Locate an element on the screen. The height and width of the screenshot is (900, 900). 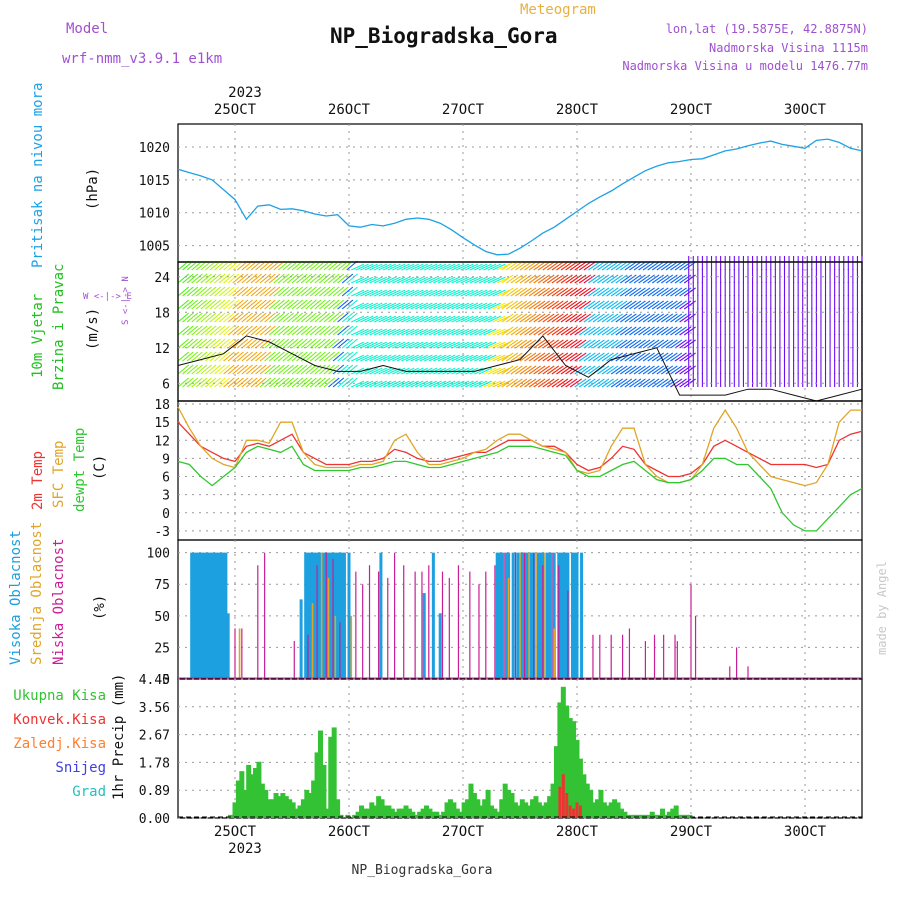
y-tick-label: 100 is located at coordinates (158, 554).